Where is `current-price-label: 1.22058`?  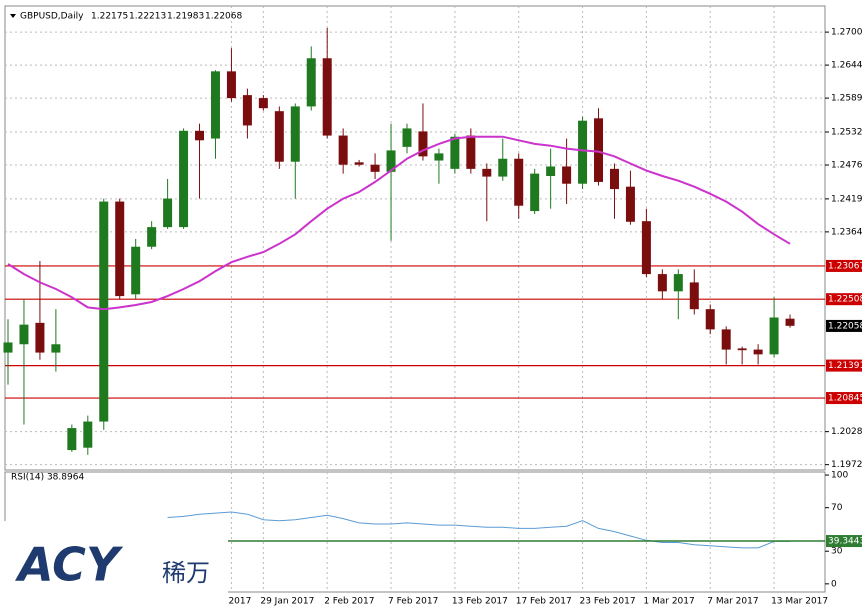
current-price-label: 1.22058 is located at coordinates (845, 326).